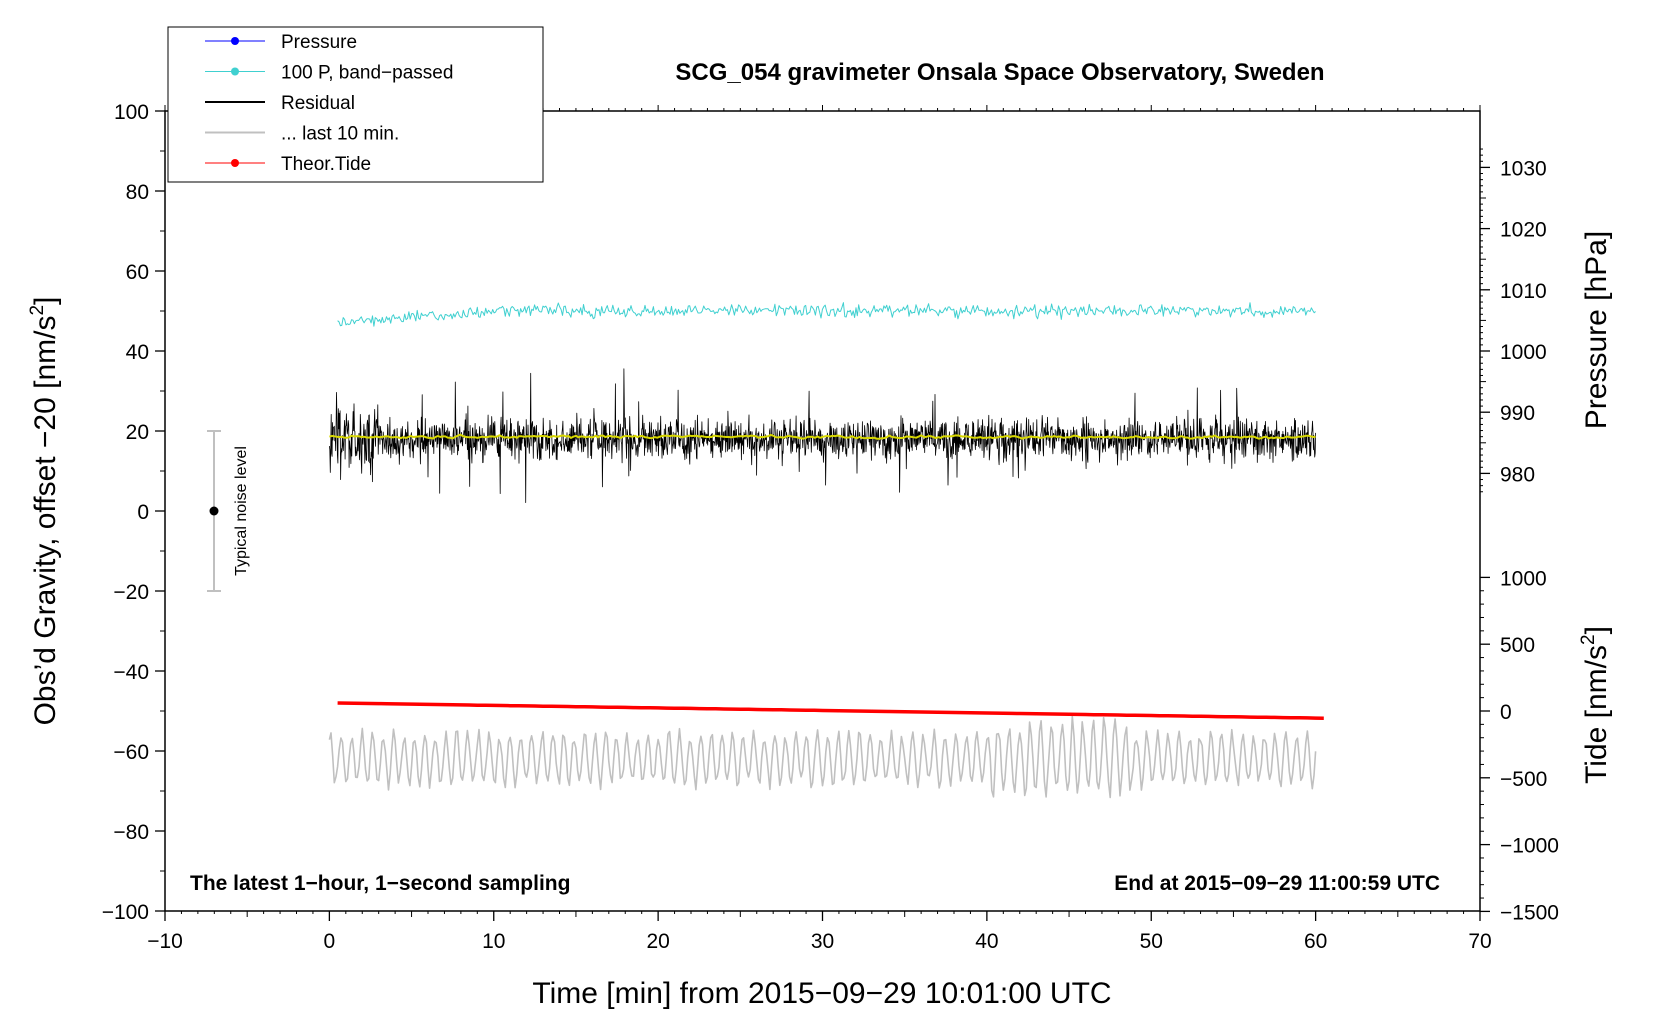  What do you see at coordinates (137, 352) in the screenshot?
I see `y-tick-label: 40` at bounding box center [137, 352].